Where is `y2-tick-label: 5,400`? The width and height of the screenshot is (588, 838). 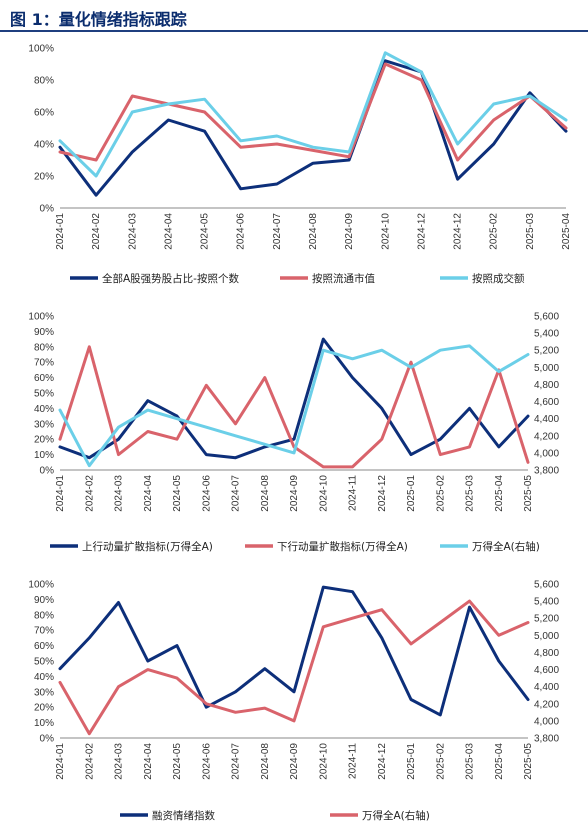 y2-tick-label: 5,400 is located at coordinates (546, 334).